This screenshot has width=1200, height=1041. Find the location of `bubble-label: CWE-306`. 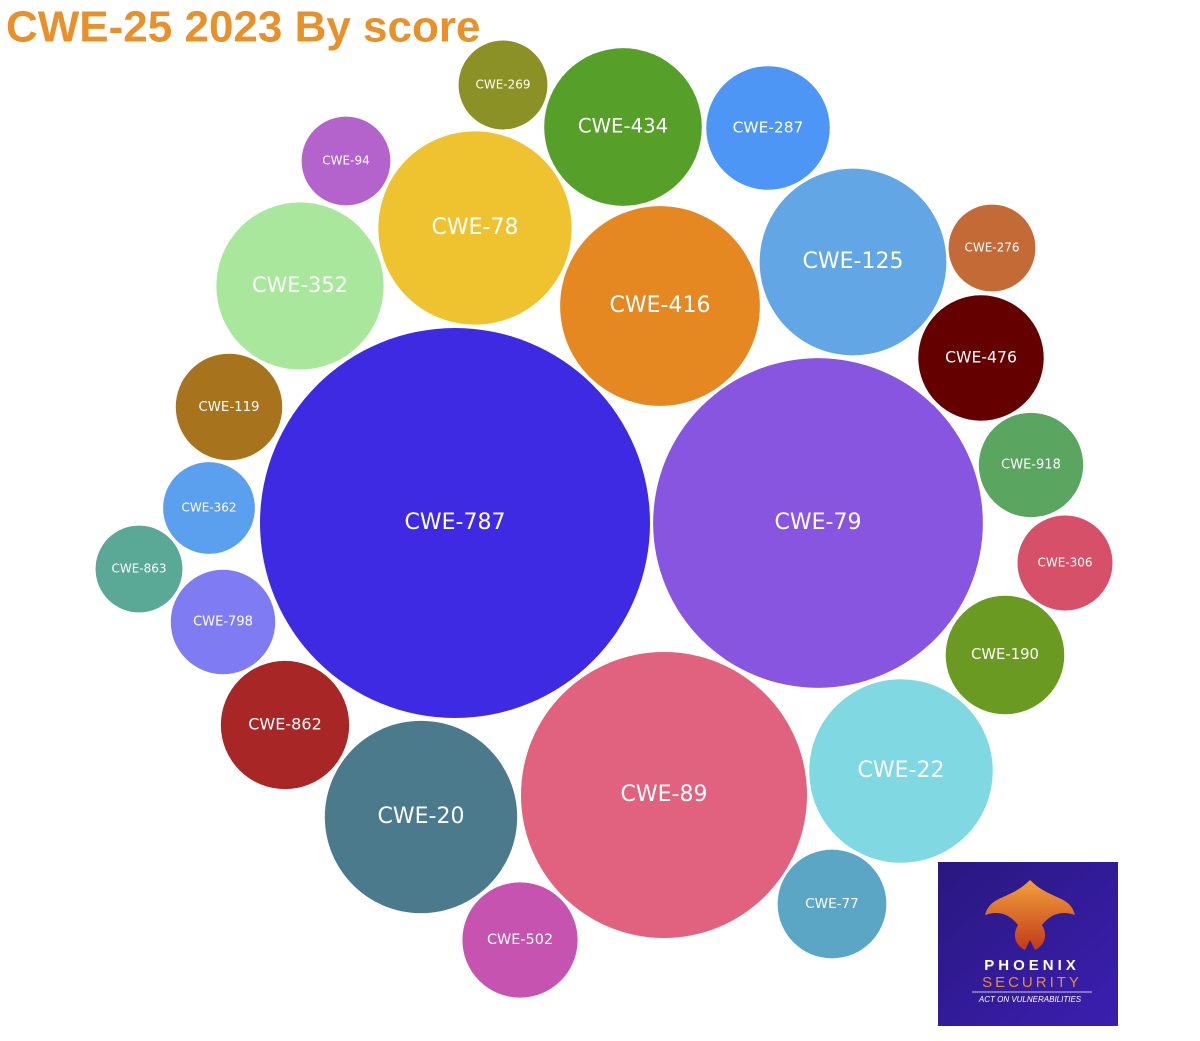

bubble-label: CWE-306 is located at coordinates (1064, 563).